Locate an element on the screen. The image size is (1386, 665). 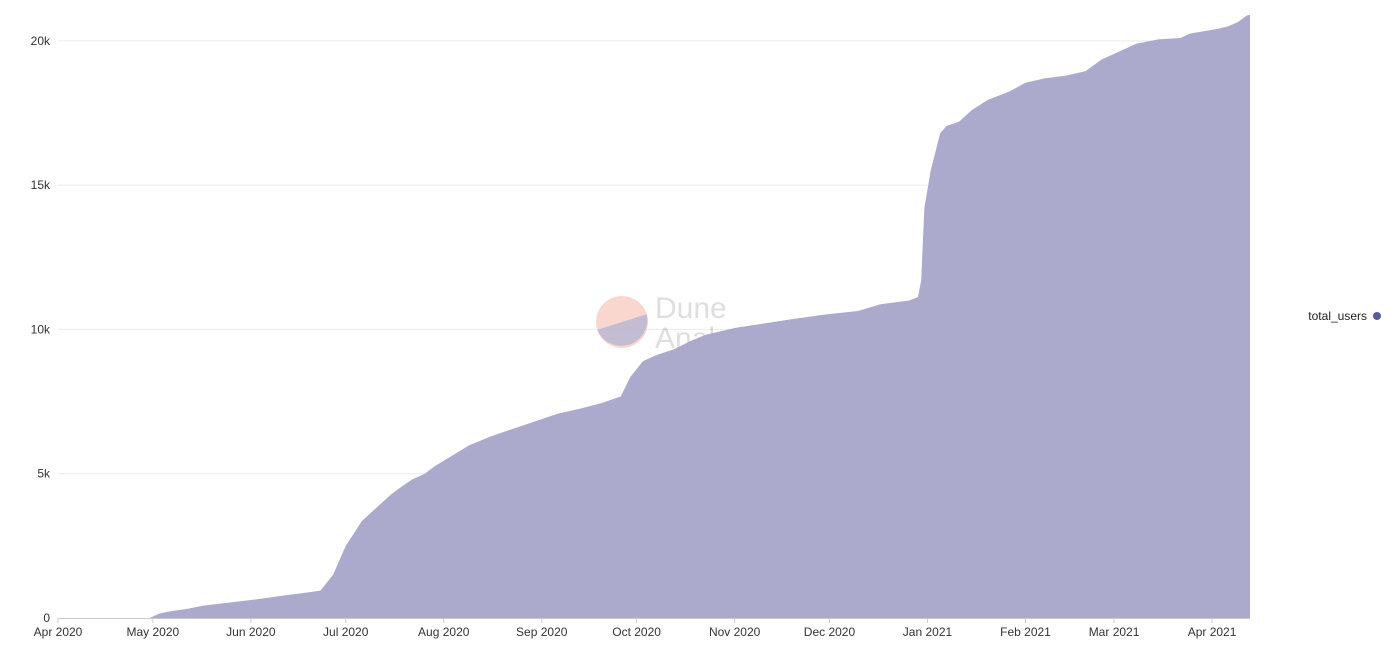
x-tick-label: Feb 2021 is located at coordinates (1025, 632).